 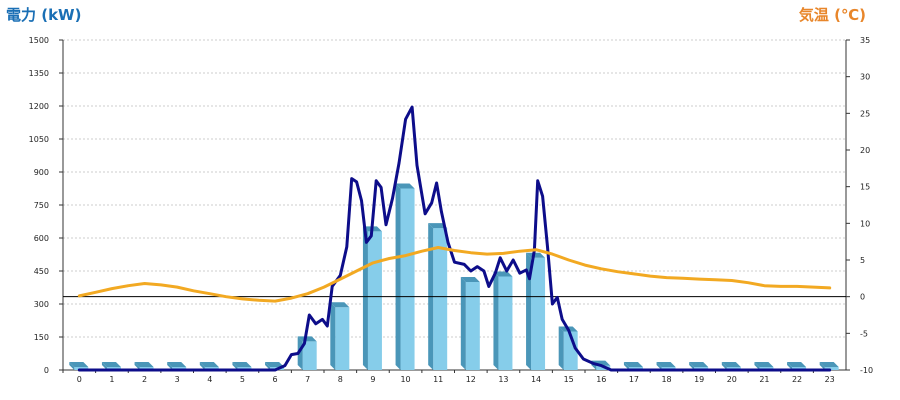 What do you see at coordinates (832, 15) in the screenshot?
I see `right-axis-title: 気温 (℃)` at bounding box center [832, 15].